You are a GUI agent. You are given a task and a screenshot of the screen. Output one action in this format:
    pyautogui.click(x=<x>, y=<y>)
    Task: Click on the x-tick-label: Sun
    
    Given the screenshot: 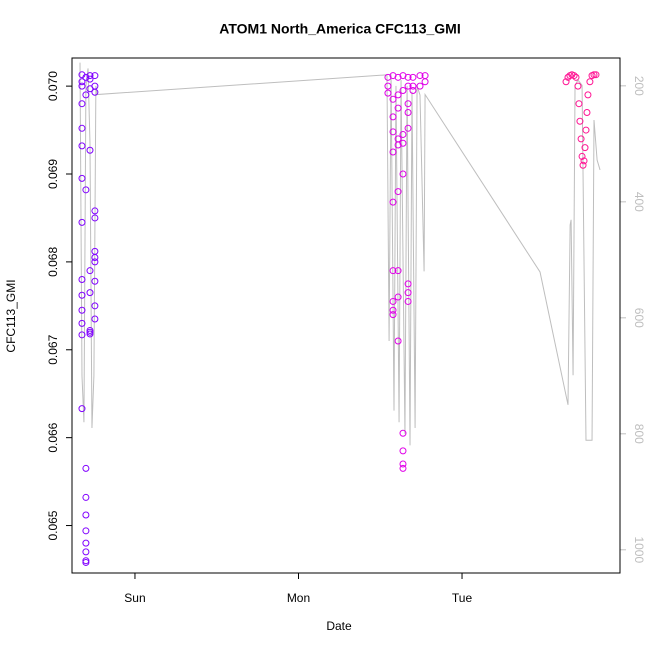 What is the action you would take?
    pyautogui.click(x=134, y=598)
    